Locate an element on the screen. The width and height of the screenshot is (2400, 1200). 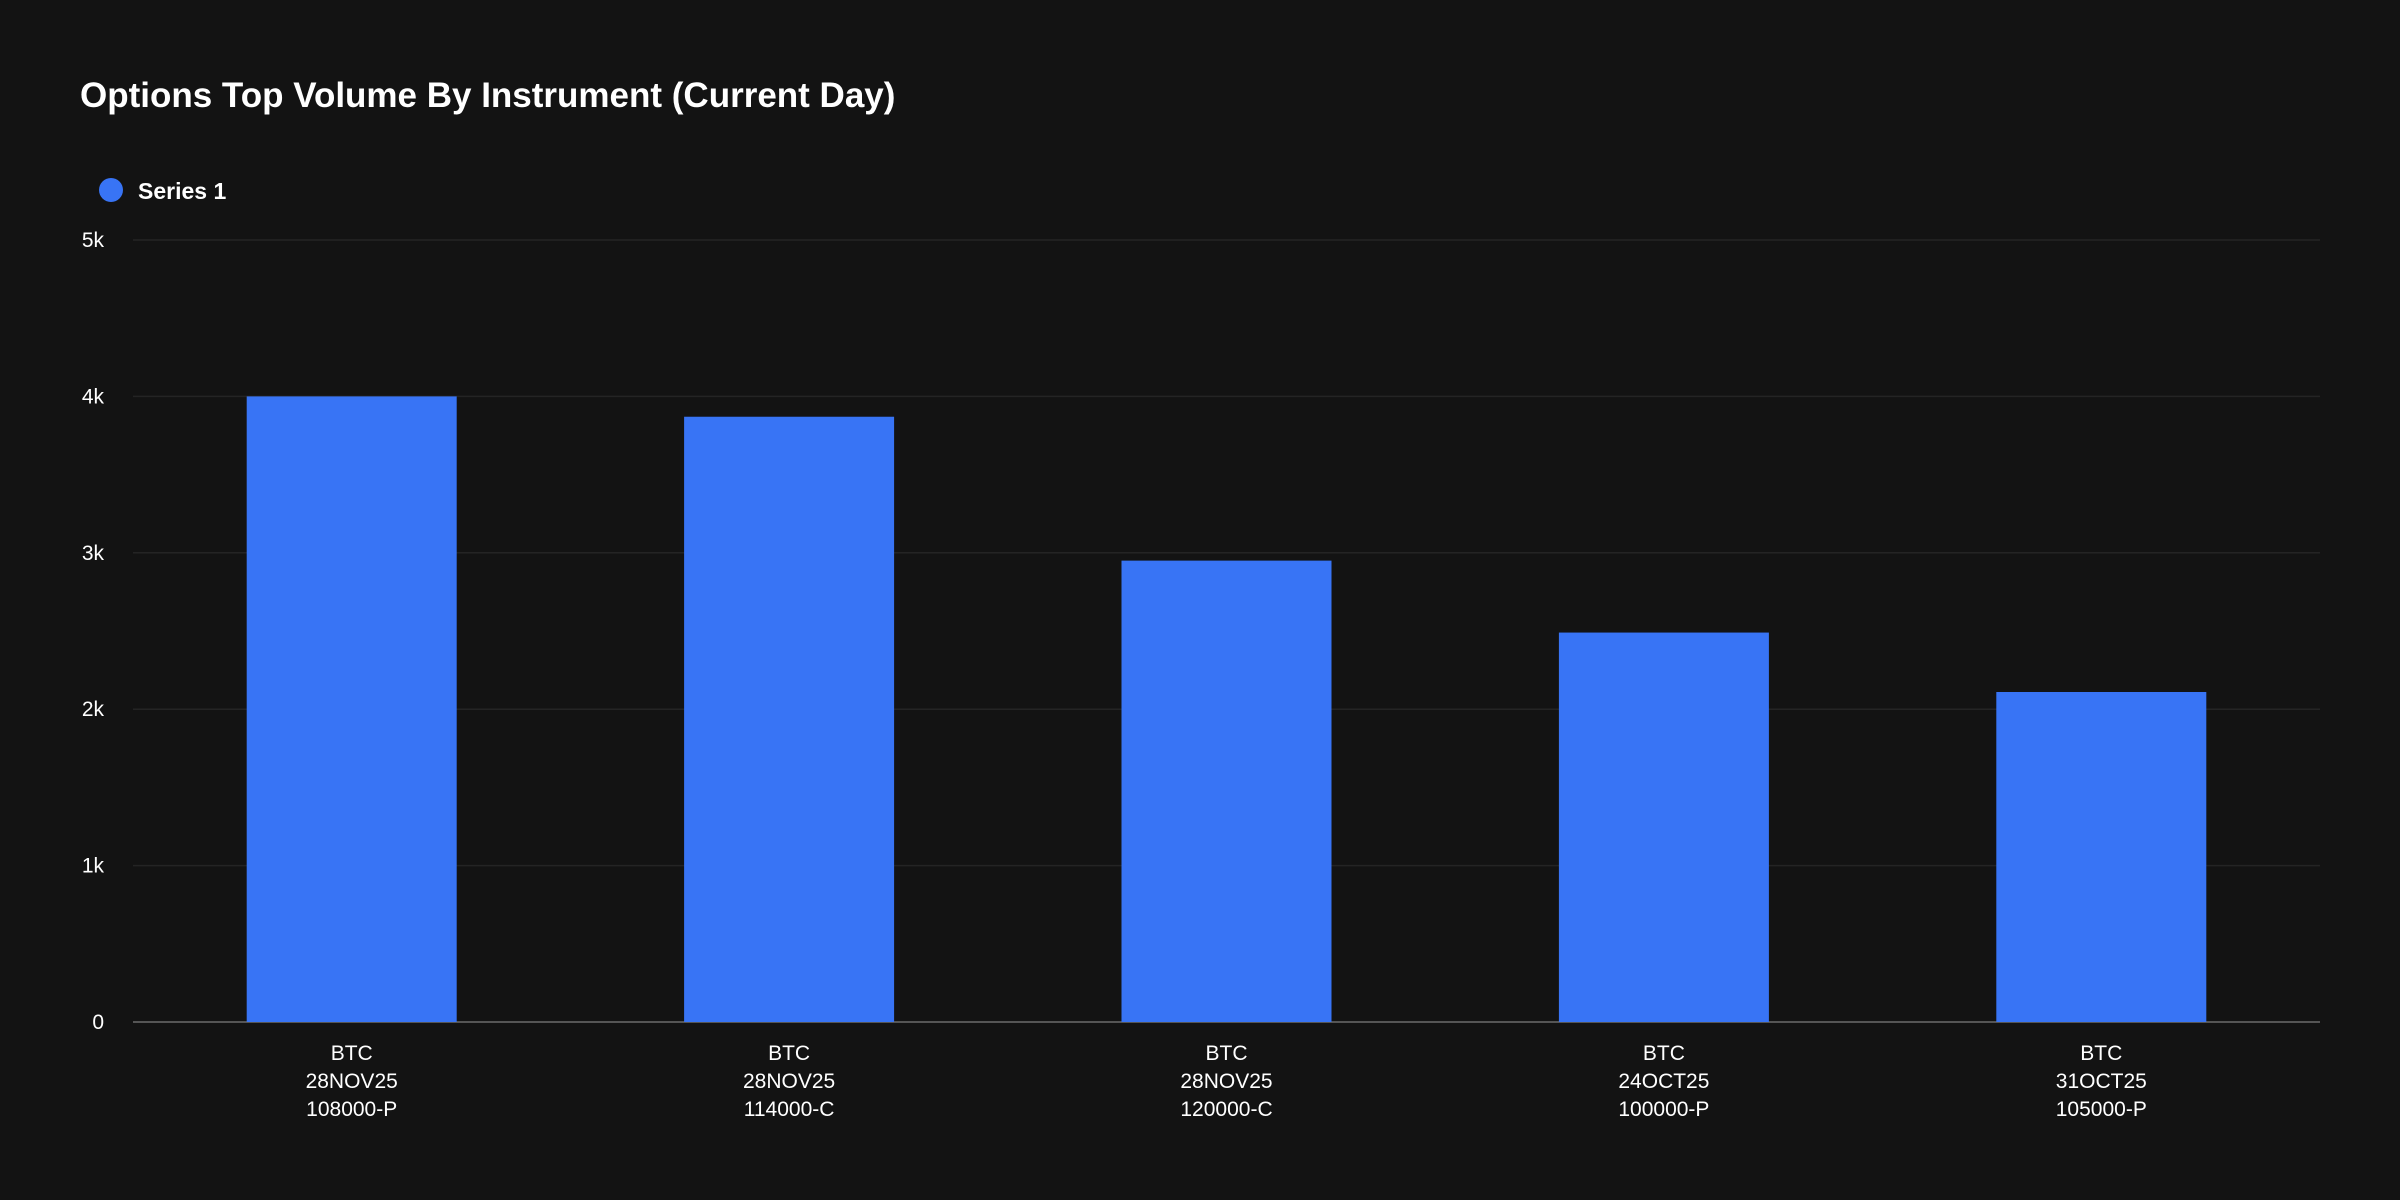
x-tick-label: BTC 28NOV25 108000-P is located at coordinates (352, 1081).